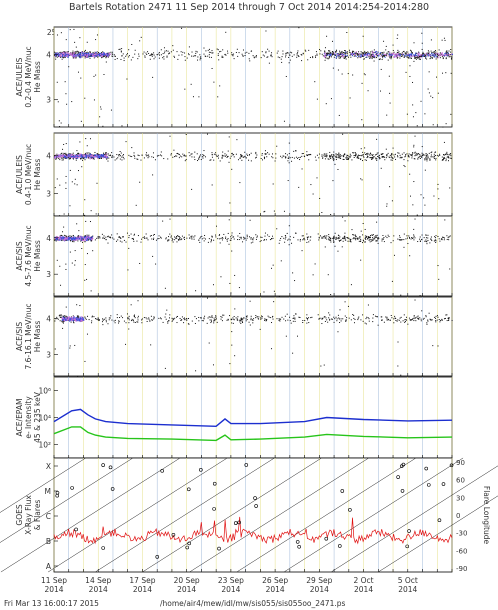  Describe the element at coordinates (142, 580) in the screenshot. I see `date-tick-day: 17 Sep` at that location.